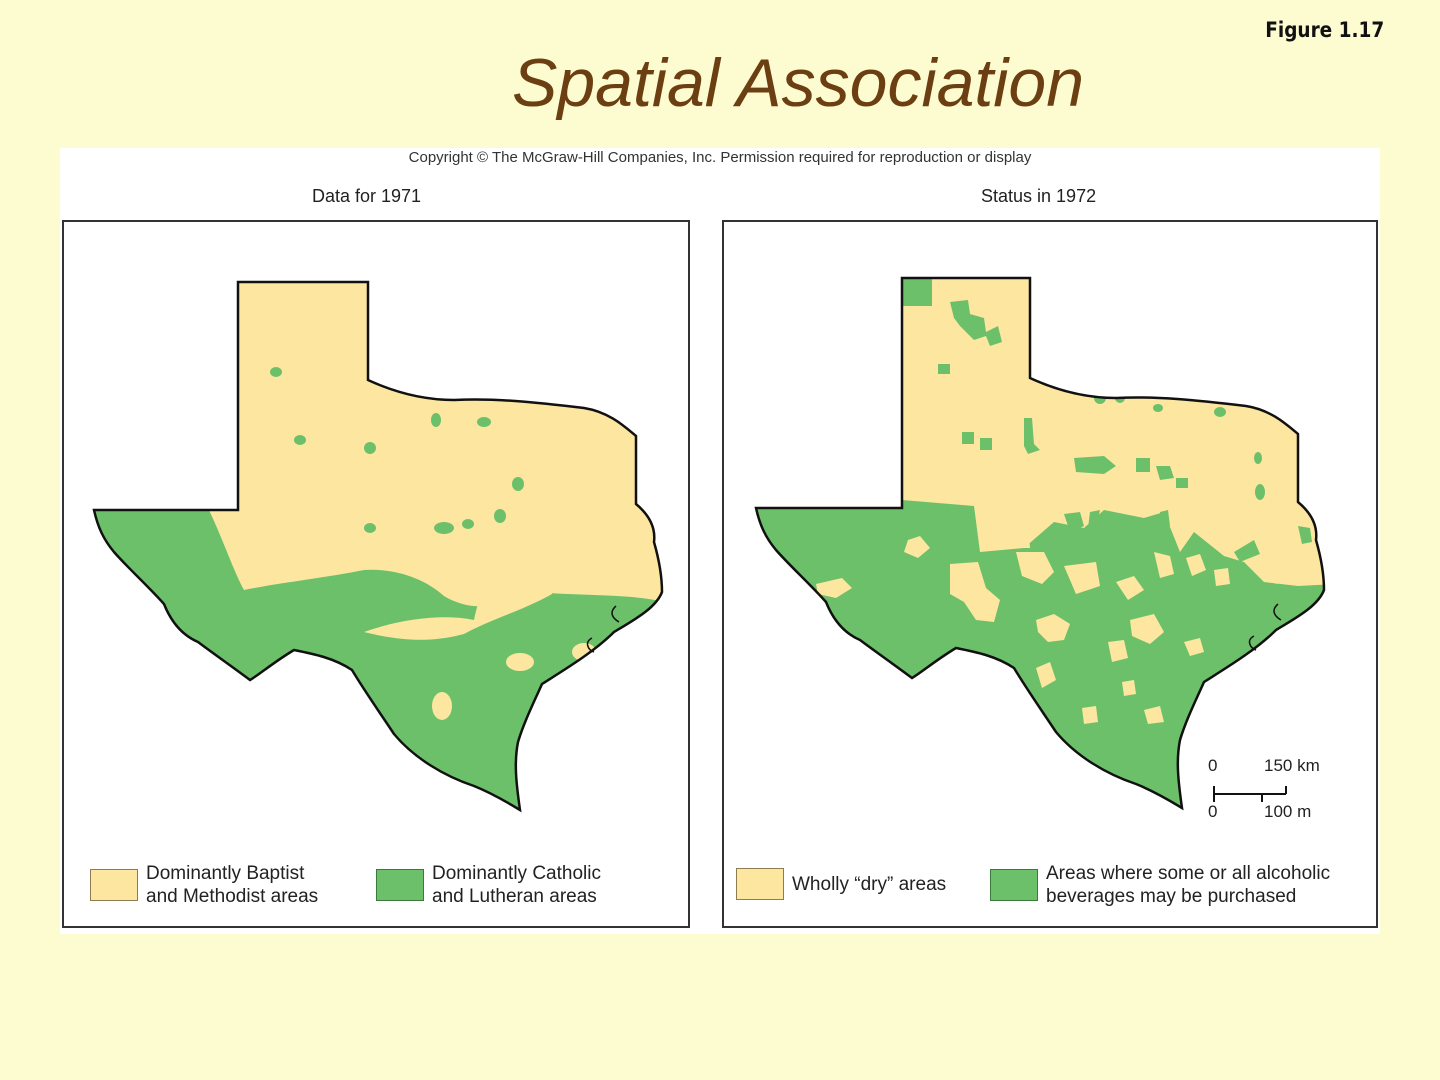  What do you see at coordinates (488, 885) in the screenshot?
I see `legend-catholic-lutheran: Dominantly Catholic and Lutheran areas` at bounding box center [488, 885].